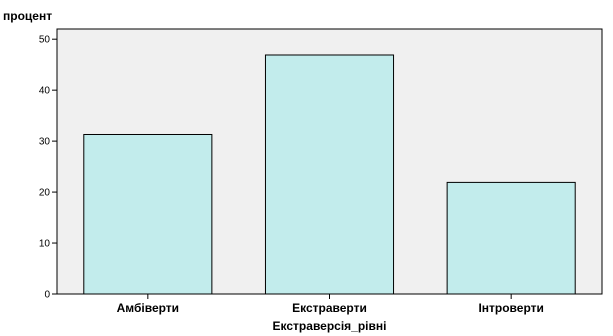 The image size is (613, 336). What do you see at coordinates (45, 91) in the screenshot?
I see `y-tick-label-4: 40` at bounding box center [45, 91].